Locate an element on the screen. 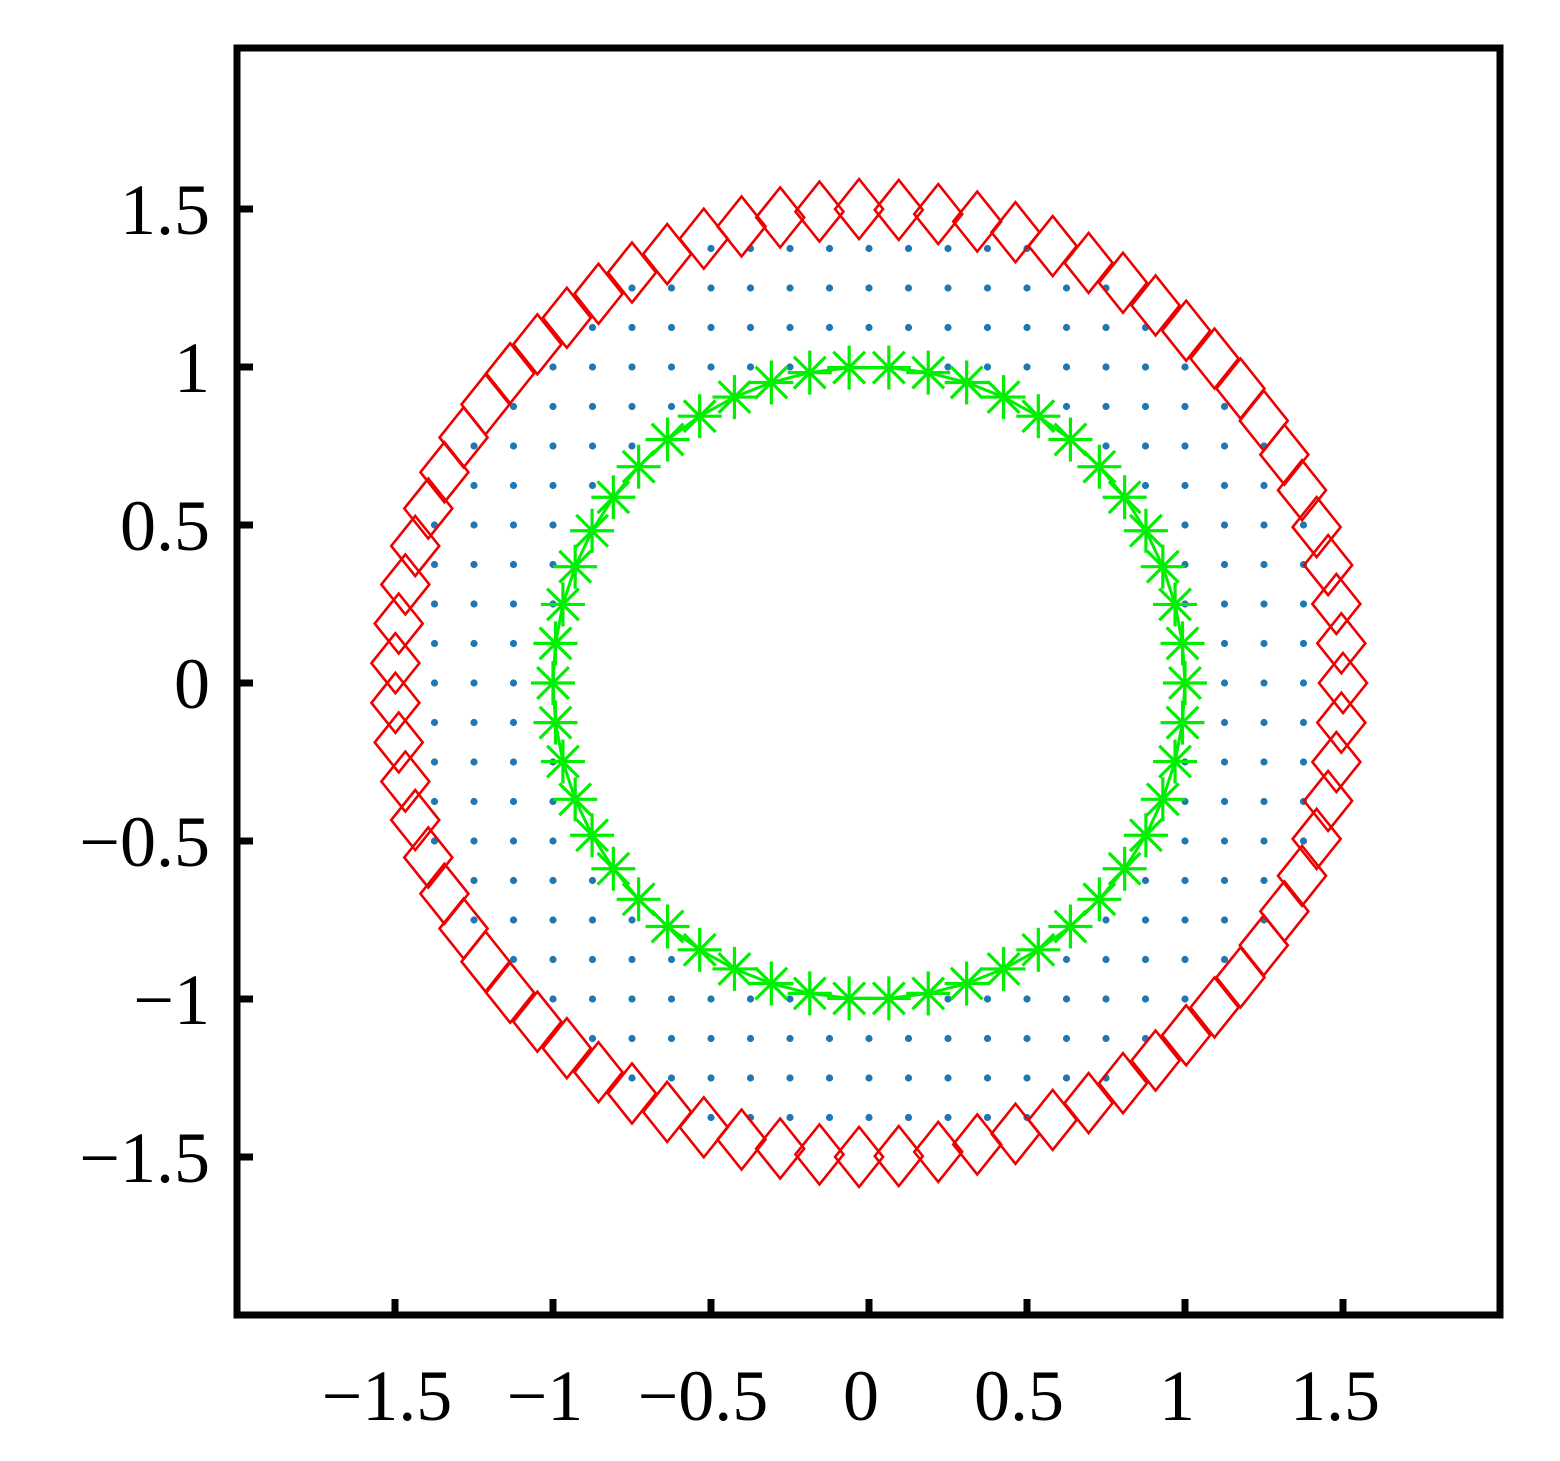 This screenshot has height=1461, width=1560. x-tick-label: −1 is located at coordinates (545, 1396).